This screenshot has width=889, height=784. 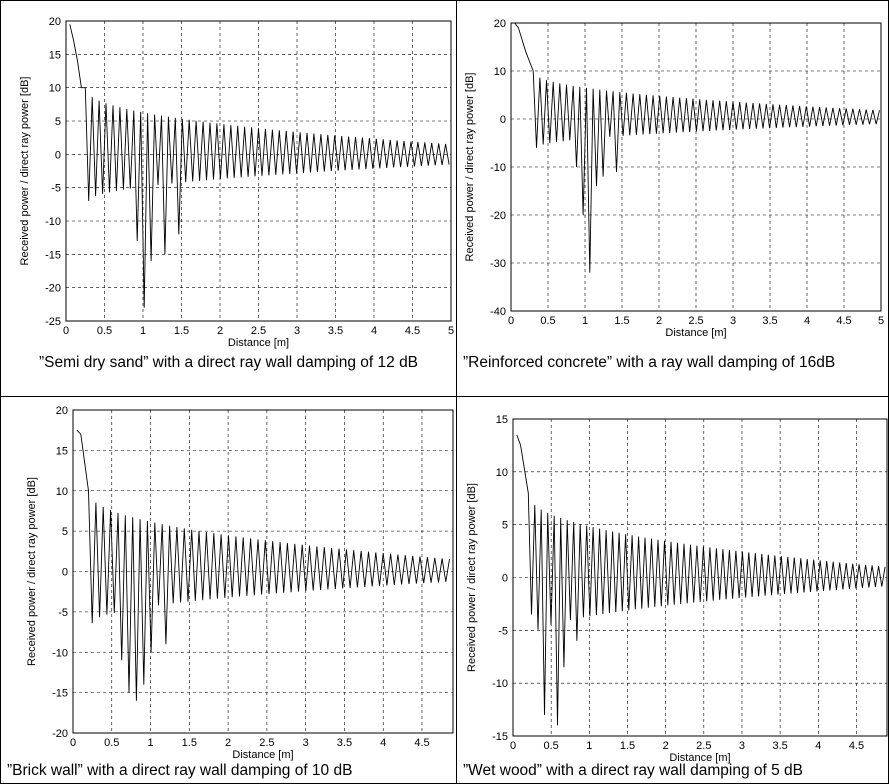 I want to click on y-tick-label: -25, so click(x=53, y=322).